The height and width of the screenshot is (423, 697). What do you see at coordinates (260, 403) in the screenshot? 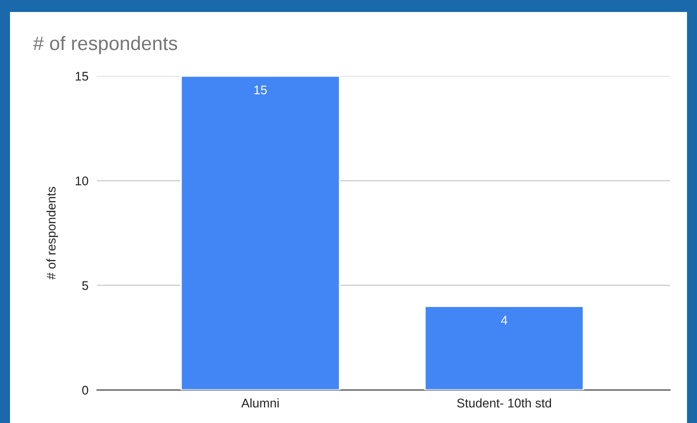
I see `x-tick-label: Alumni` at bounding box center [260, 403].